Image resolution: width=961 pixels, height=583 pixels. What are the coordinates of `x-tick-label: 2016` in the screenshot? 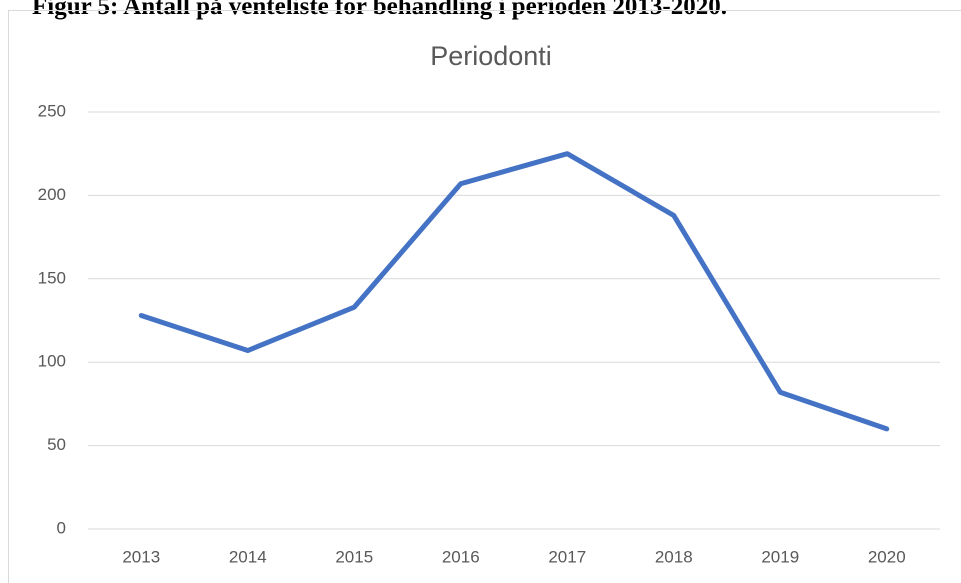 It's located at (461, 556).